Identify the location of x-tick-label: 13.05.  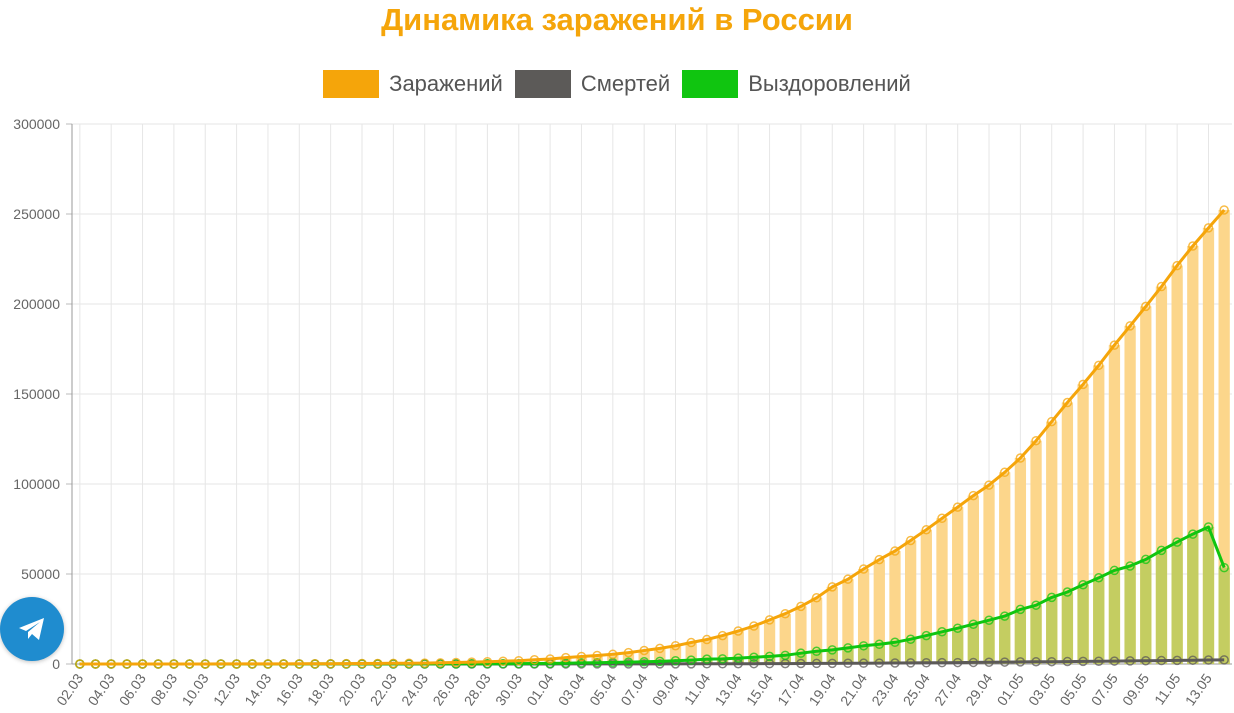
(1198, 689).